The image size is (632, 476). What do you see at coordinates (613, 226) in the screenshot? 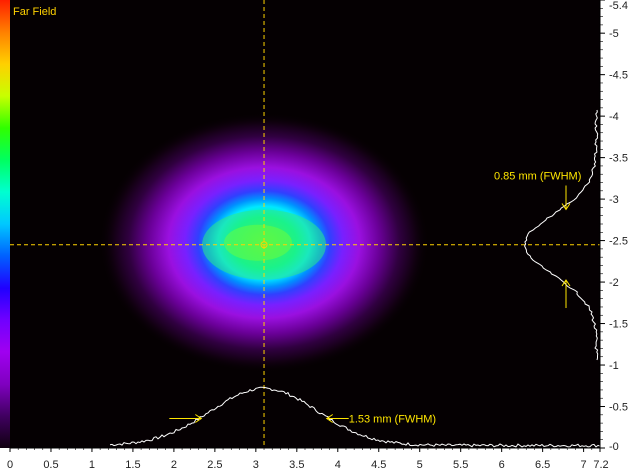
I see `y-axis: -0 -0.5 -1 -1.5 -2 -2.5 -3 -3.5 -4 -4.5 -5 -5.4` at bounding box center [613, 226].